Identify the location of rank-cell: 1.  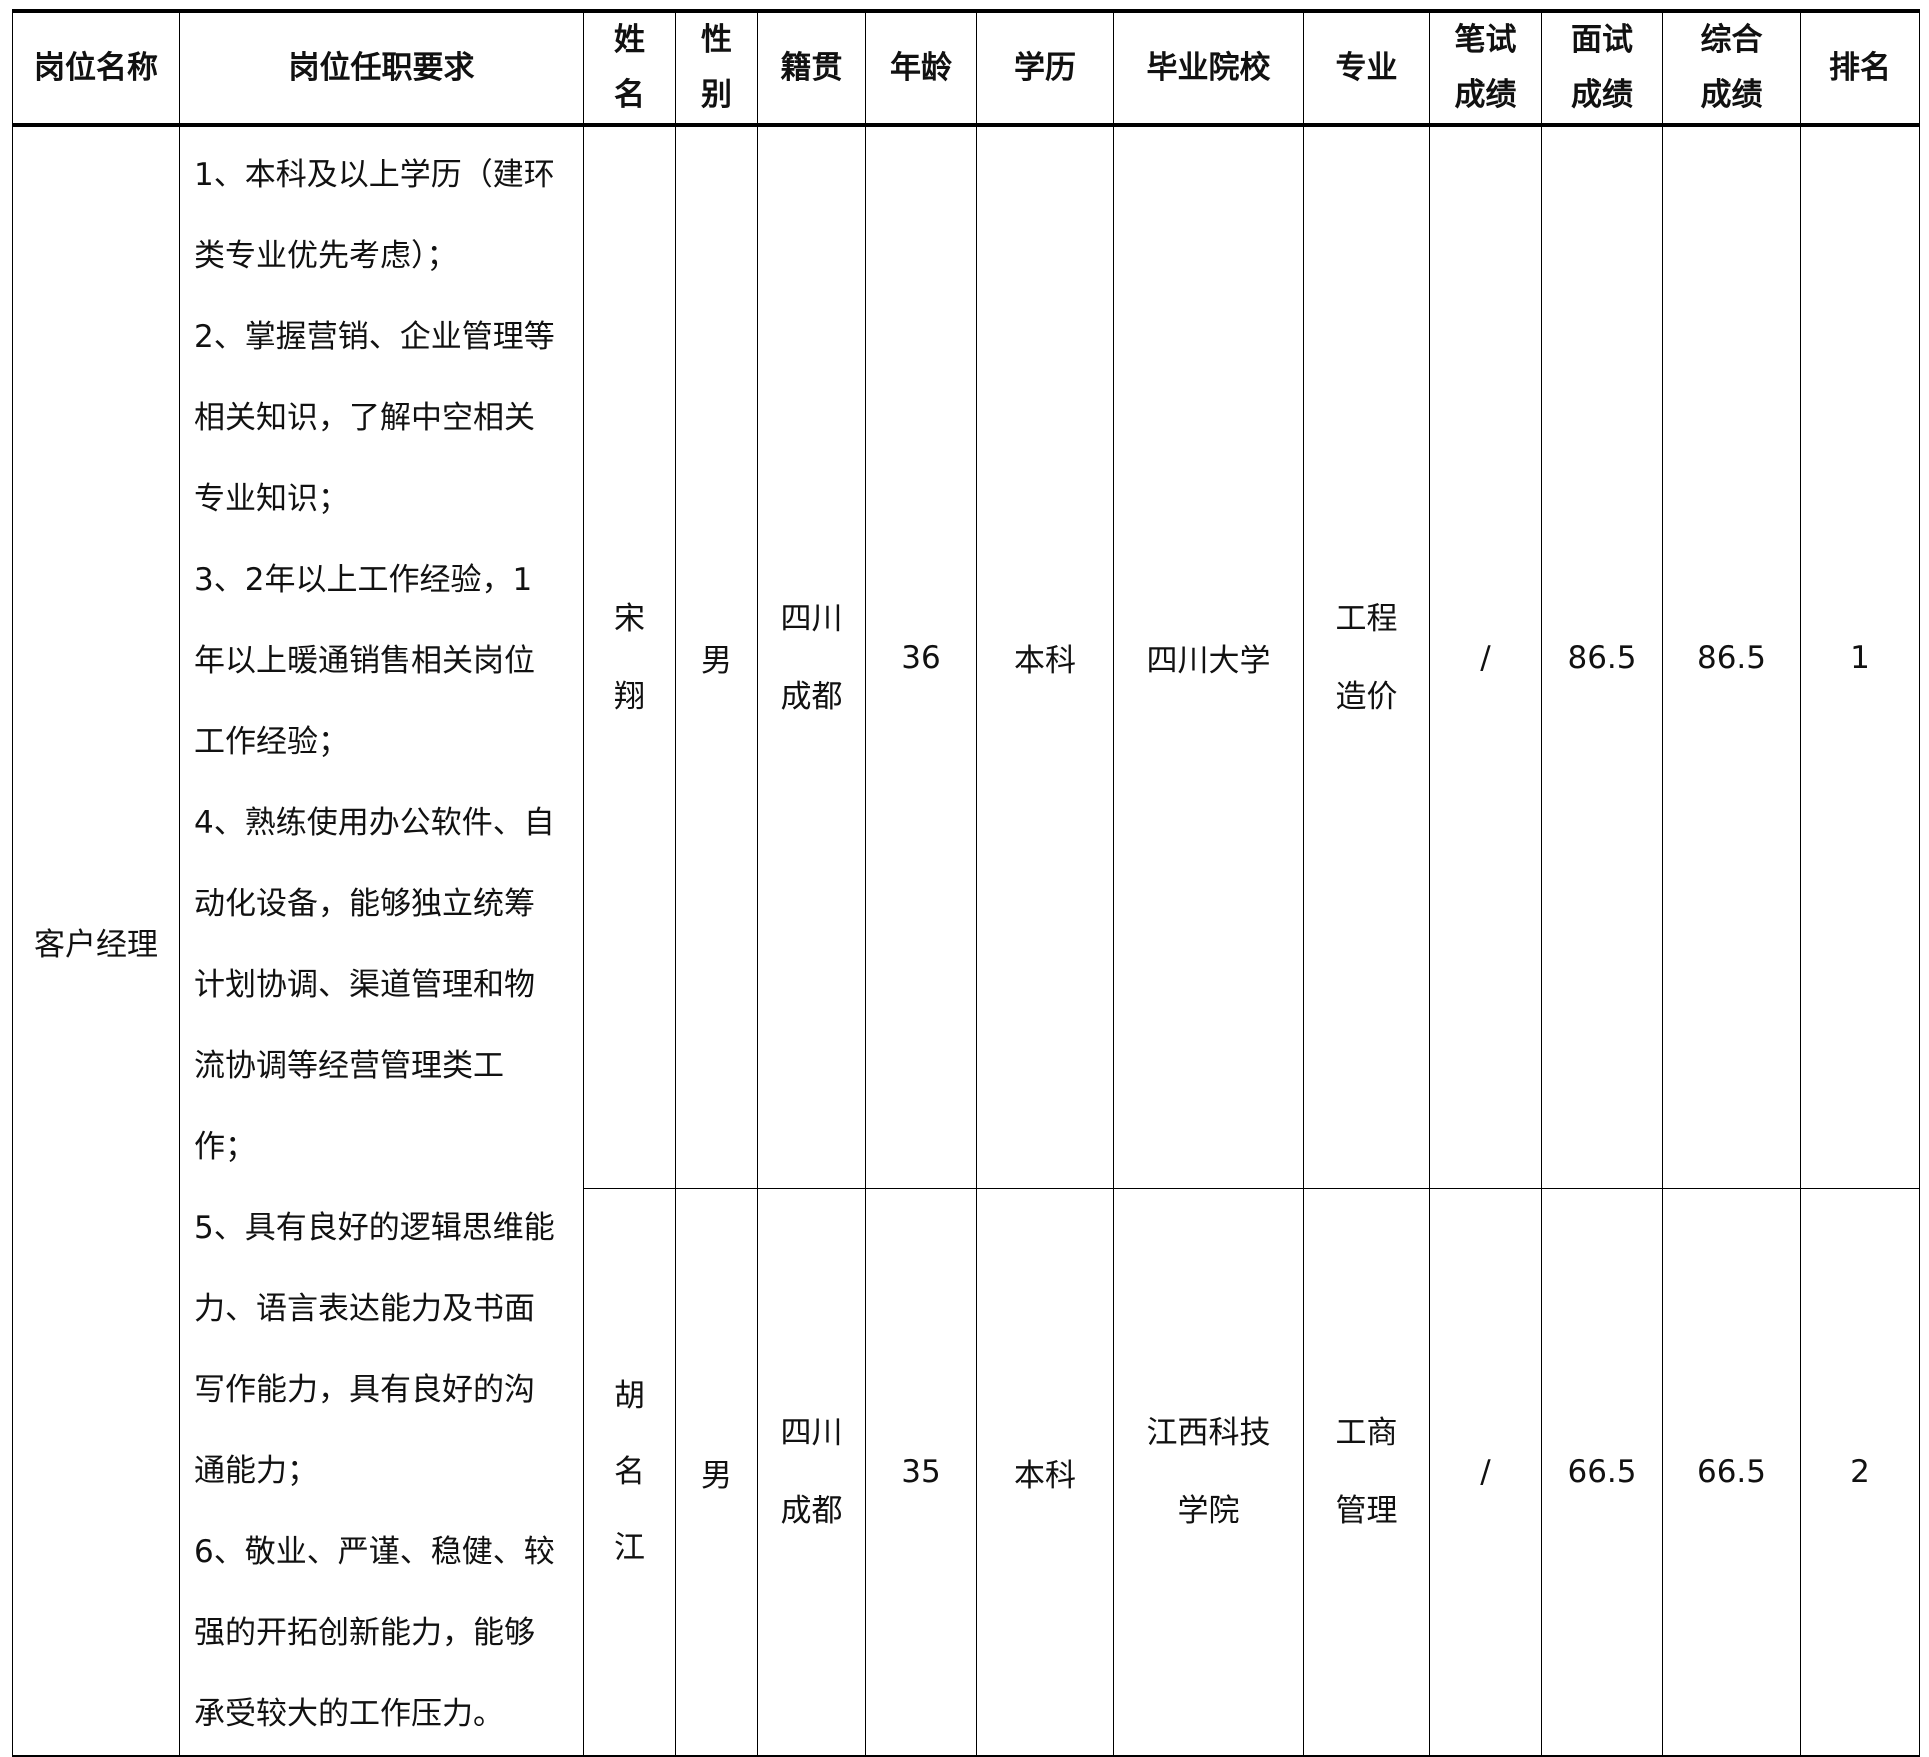
(1860, 657).